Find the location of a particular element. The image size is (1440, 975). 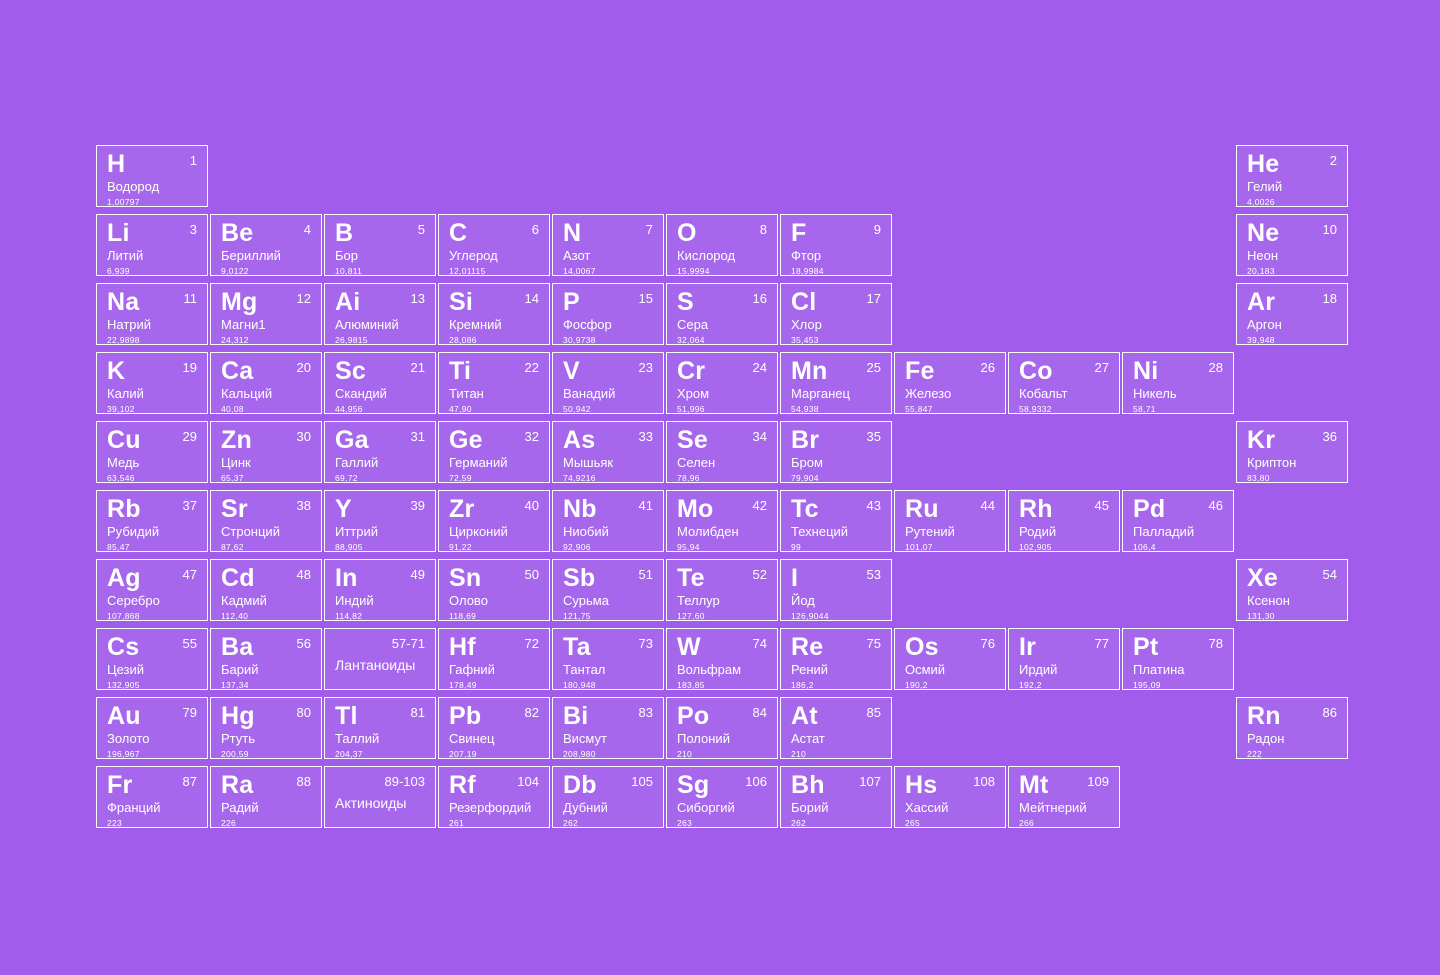

element-cell: K 19 Калий 39,102 is located at coordinates (152, 383).